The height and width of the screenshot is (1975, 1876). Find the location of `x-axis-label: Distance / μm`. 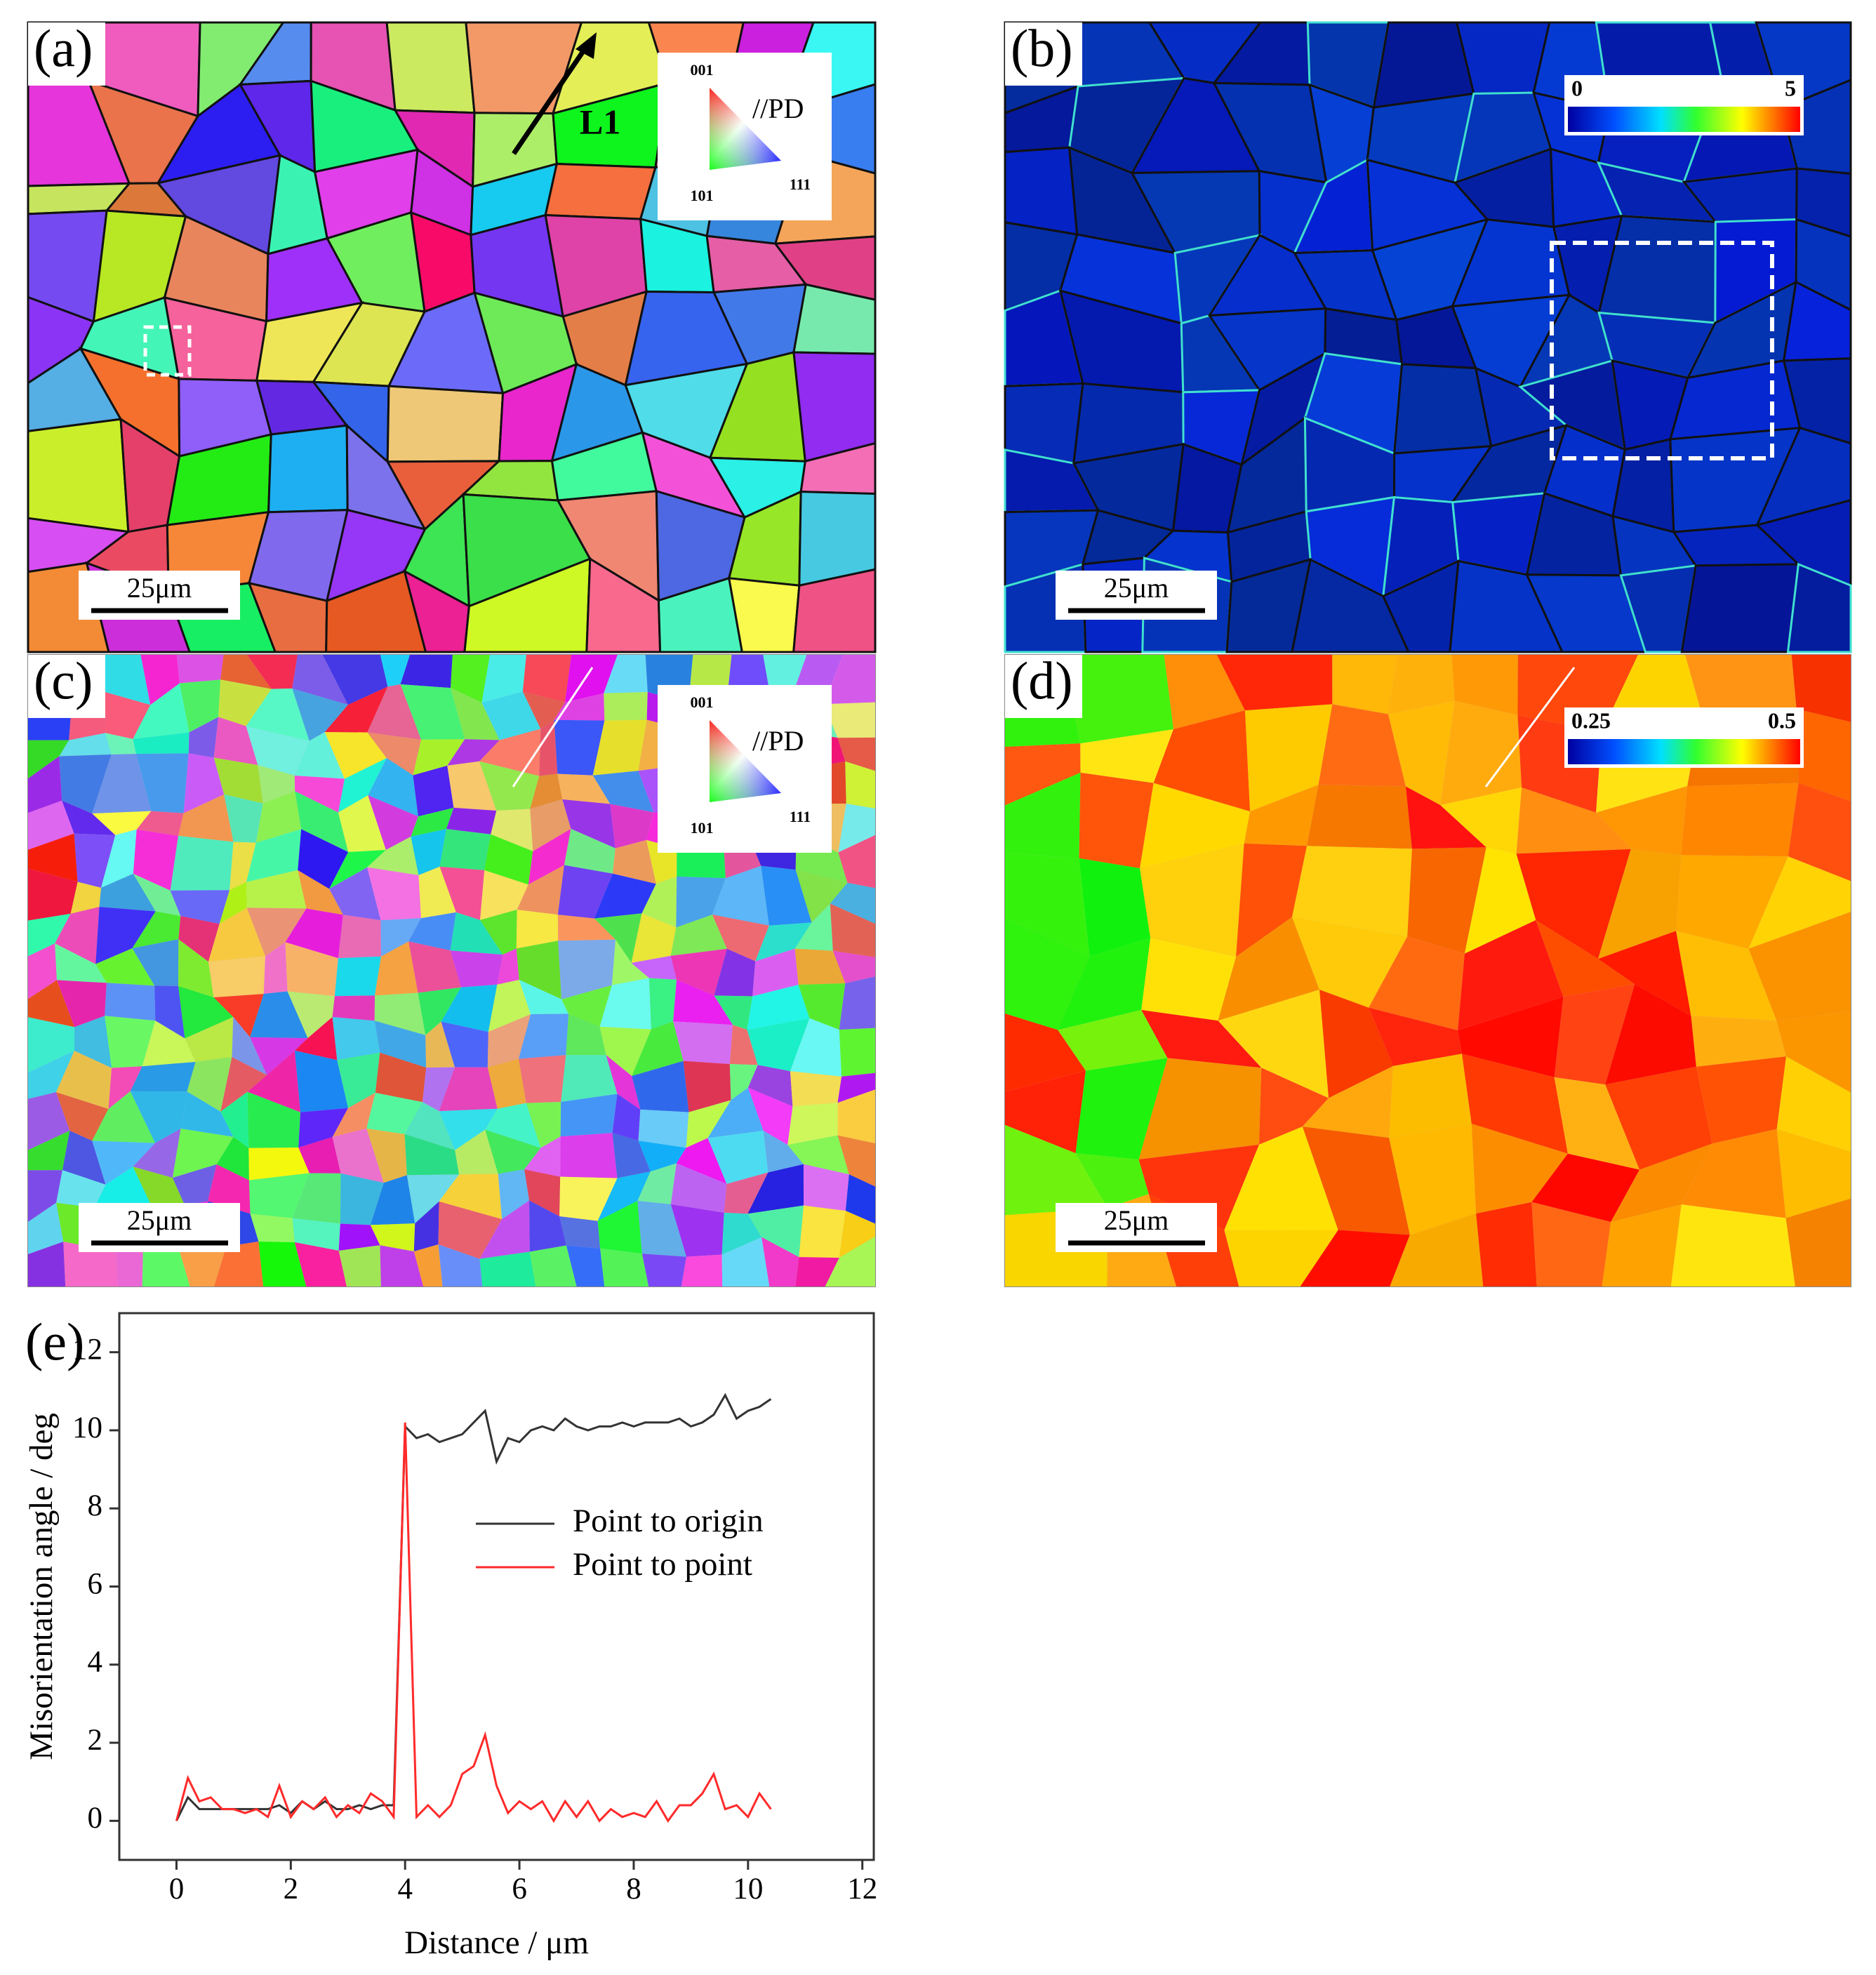

x-axis-label: Distance / μm is located at coordinates (496, 1943).